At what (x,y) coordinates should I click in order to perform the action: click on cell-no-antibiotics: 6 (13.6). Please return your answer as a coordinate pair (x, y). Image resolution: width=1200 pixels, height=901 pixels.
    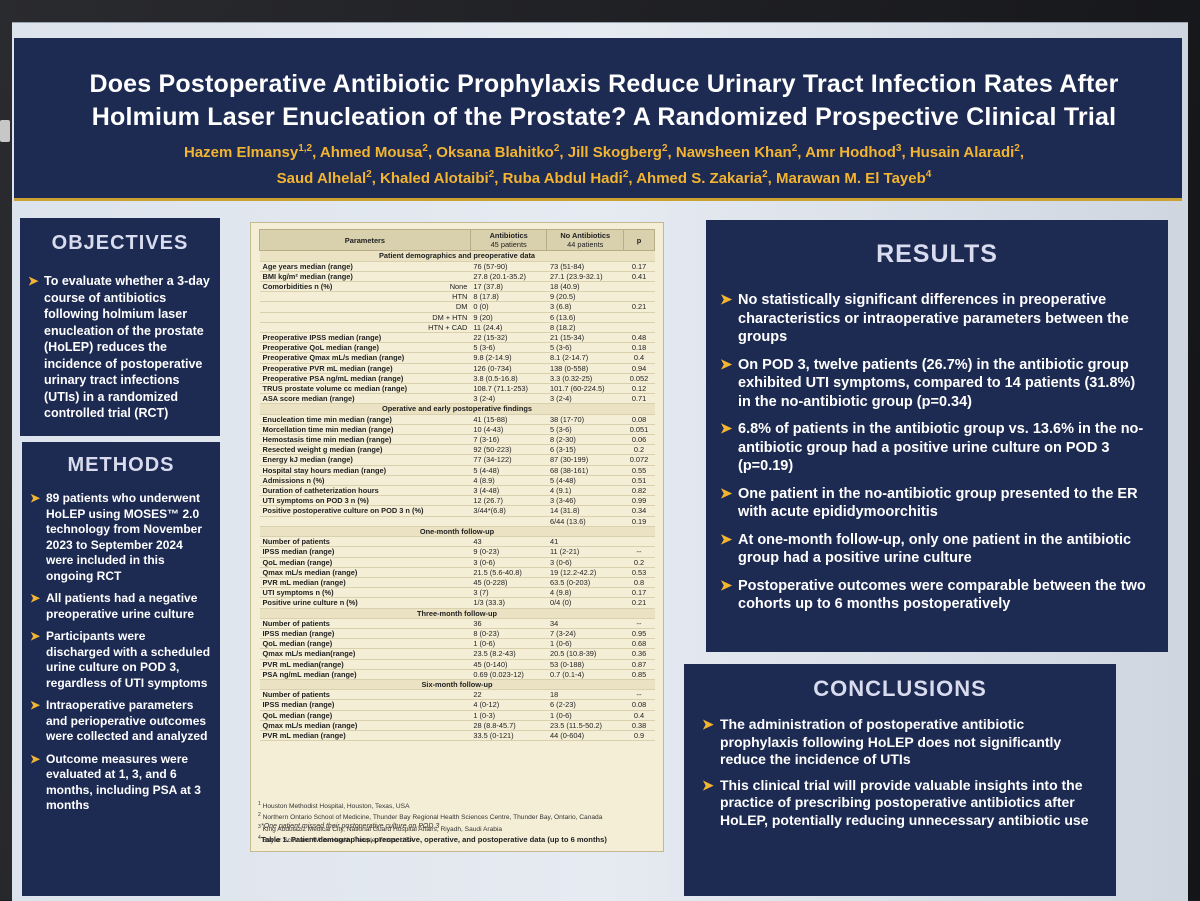
    Looking at the image, I should click on (585, 317).